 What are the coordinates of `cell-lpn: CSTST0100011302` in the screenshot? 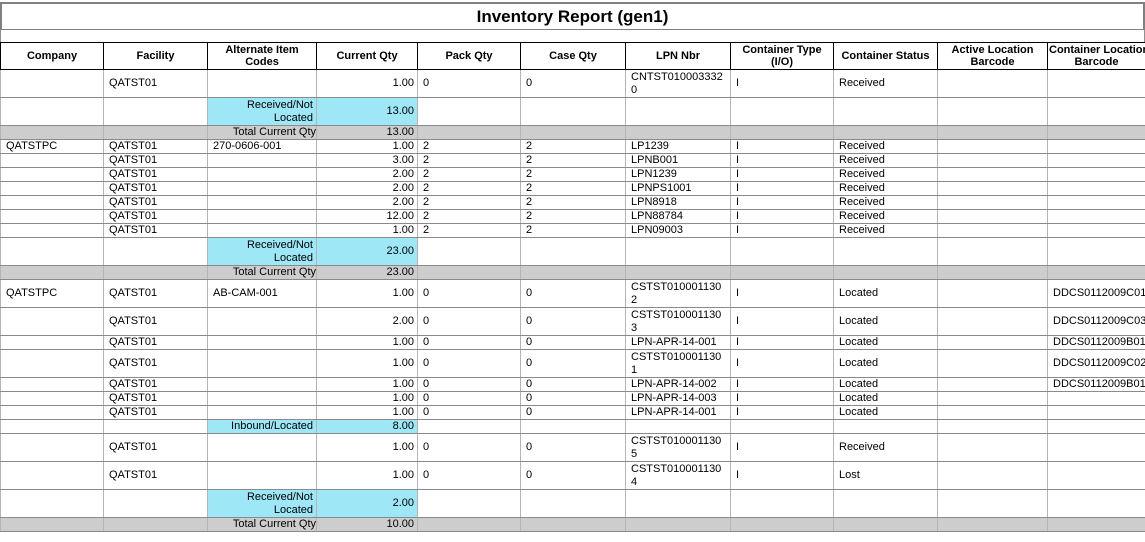 It's located at (678, 293).